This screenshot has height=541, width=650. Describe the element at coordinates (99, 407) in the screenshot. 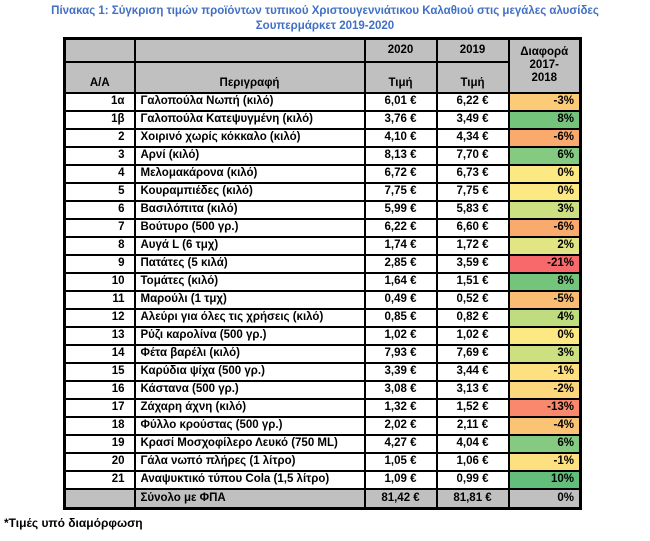

I see `row-number: 17` at that location.